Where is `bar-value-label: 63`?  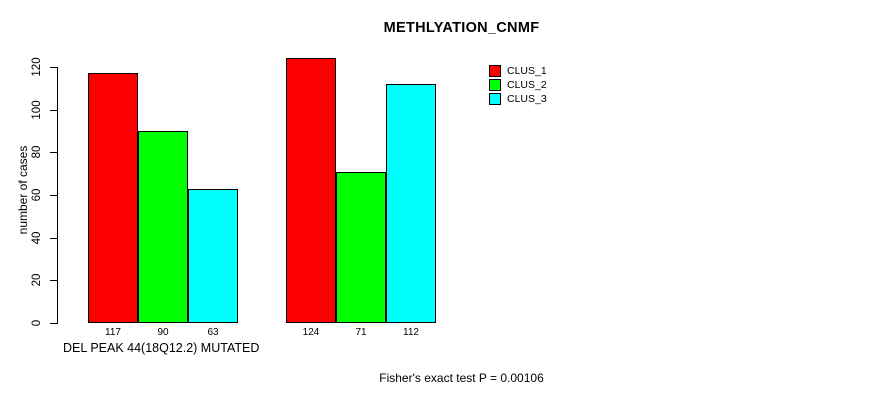 bar-value-label: 63 is located at coordinates (213, 332).